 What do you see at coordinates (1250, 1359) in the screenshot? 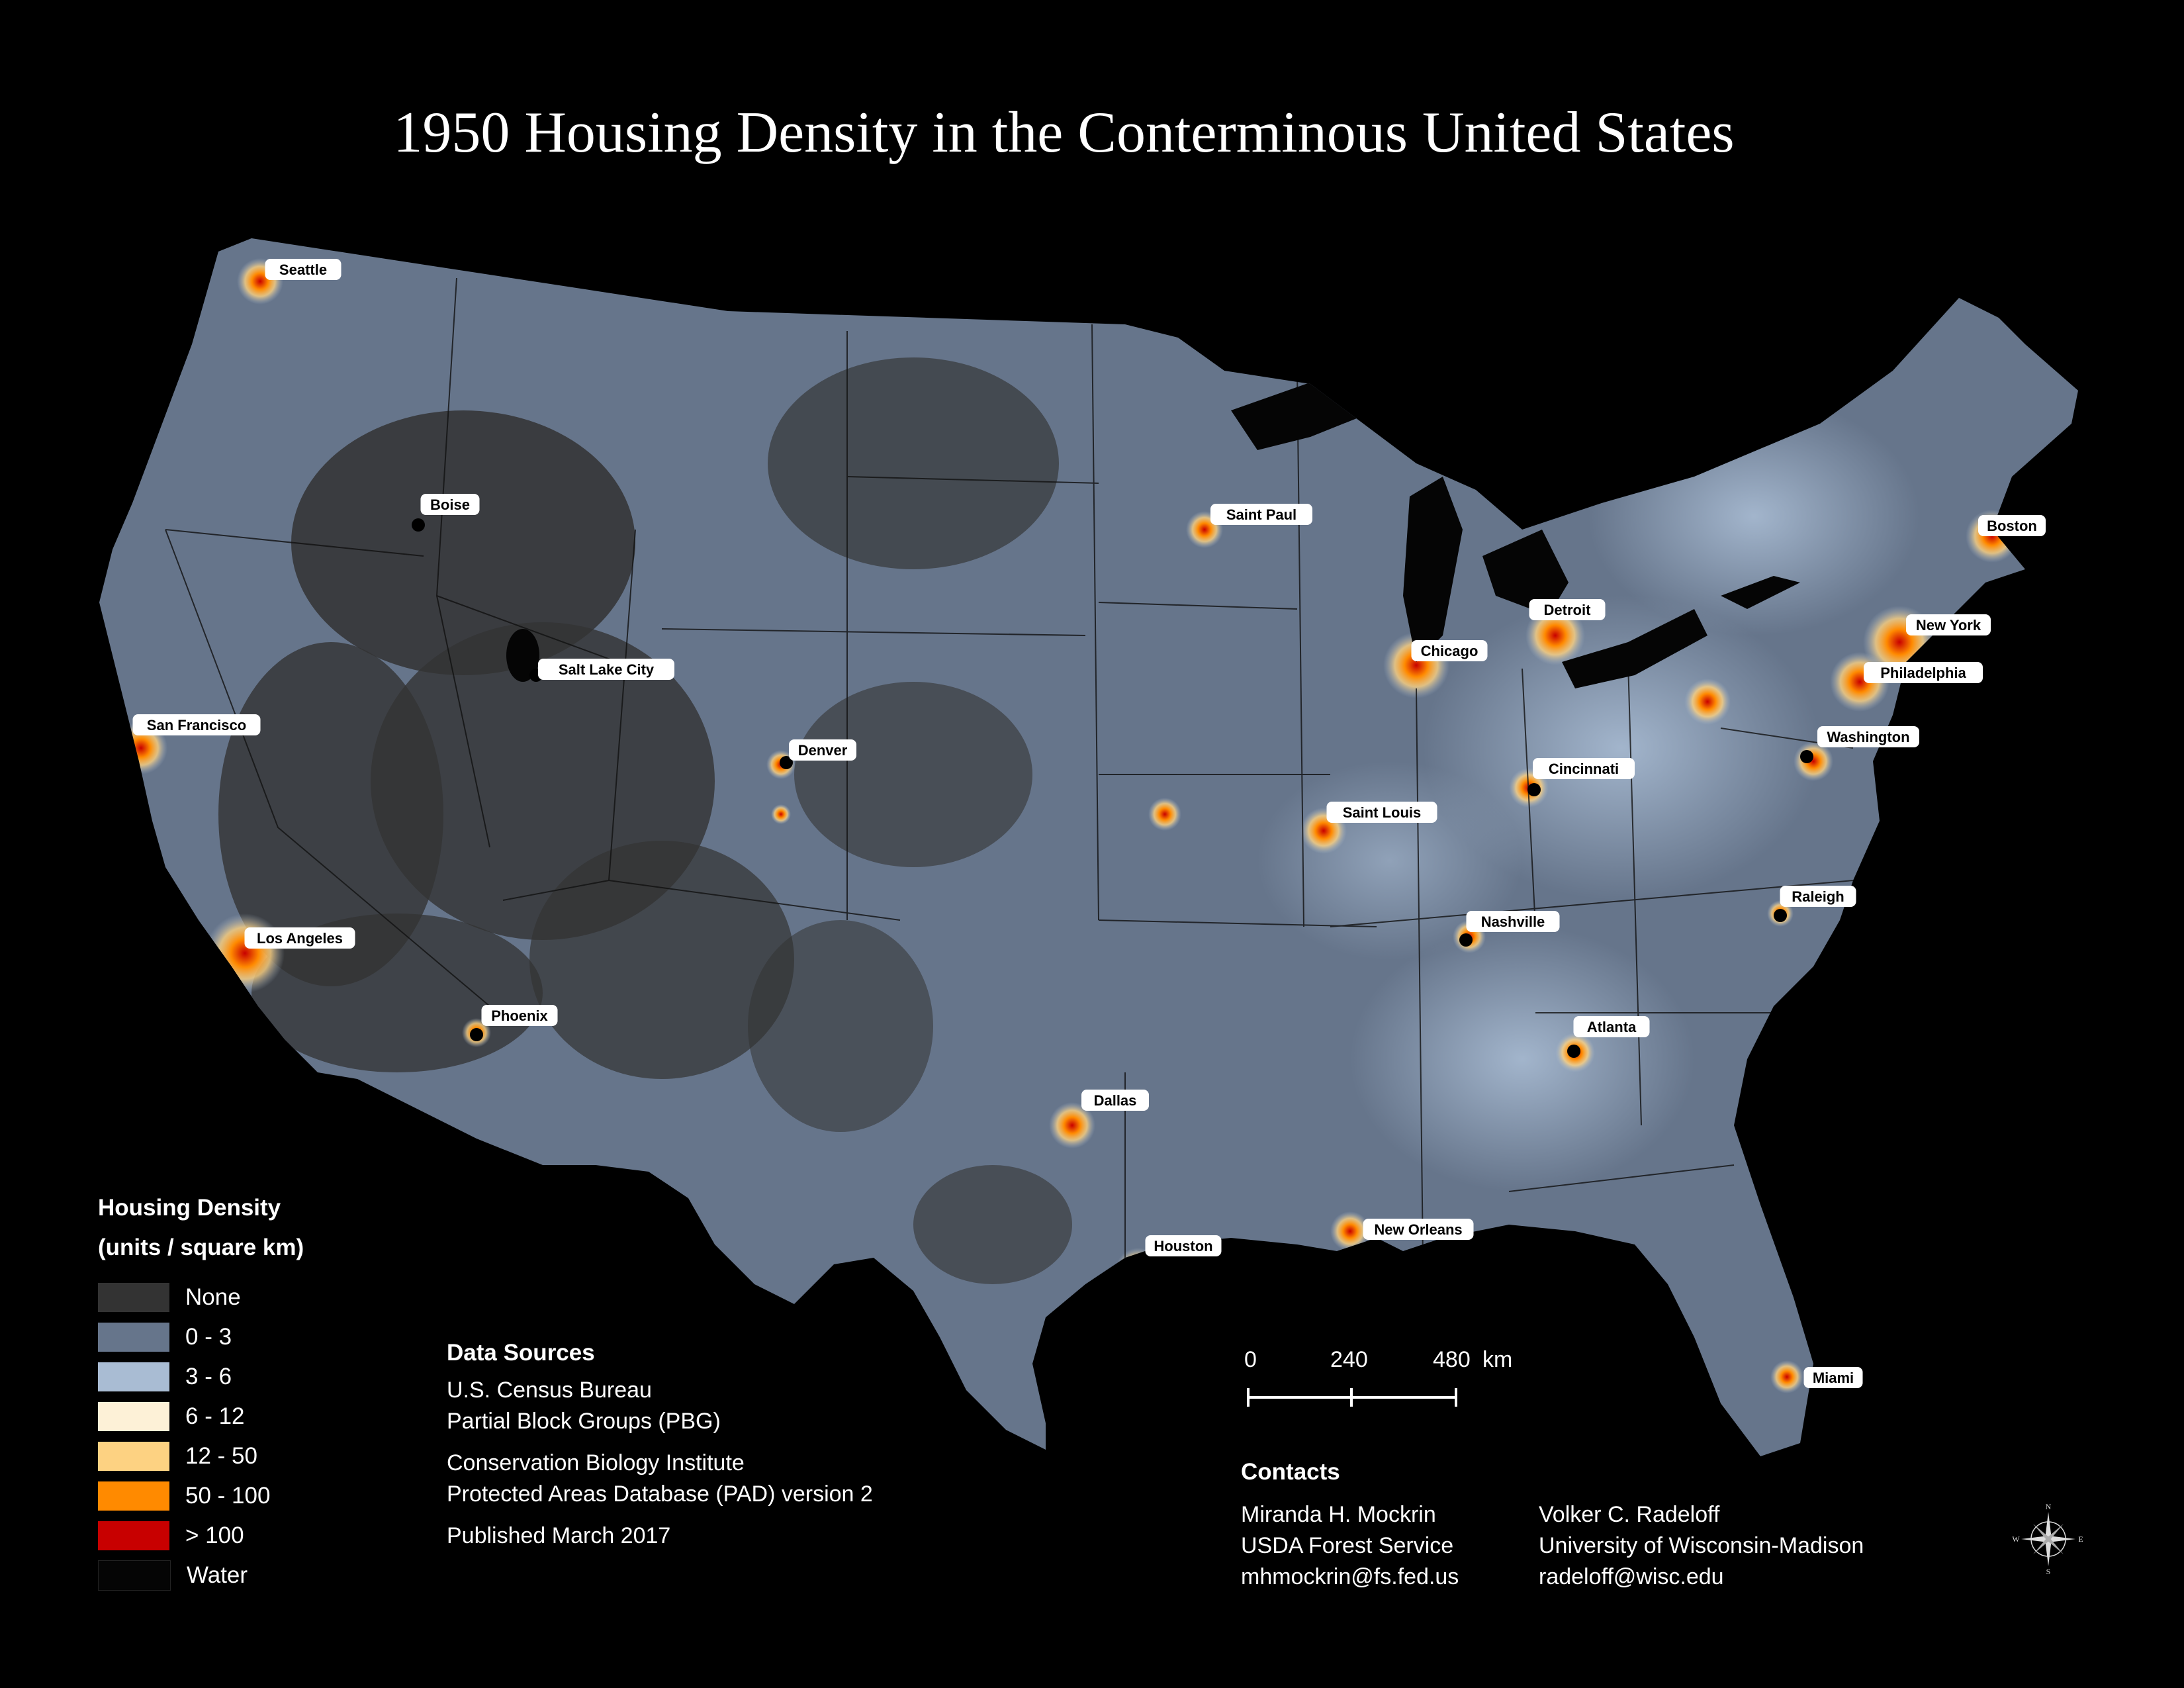
I see `scale-tick-label: 0` at bounding box center [1250, 1359].